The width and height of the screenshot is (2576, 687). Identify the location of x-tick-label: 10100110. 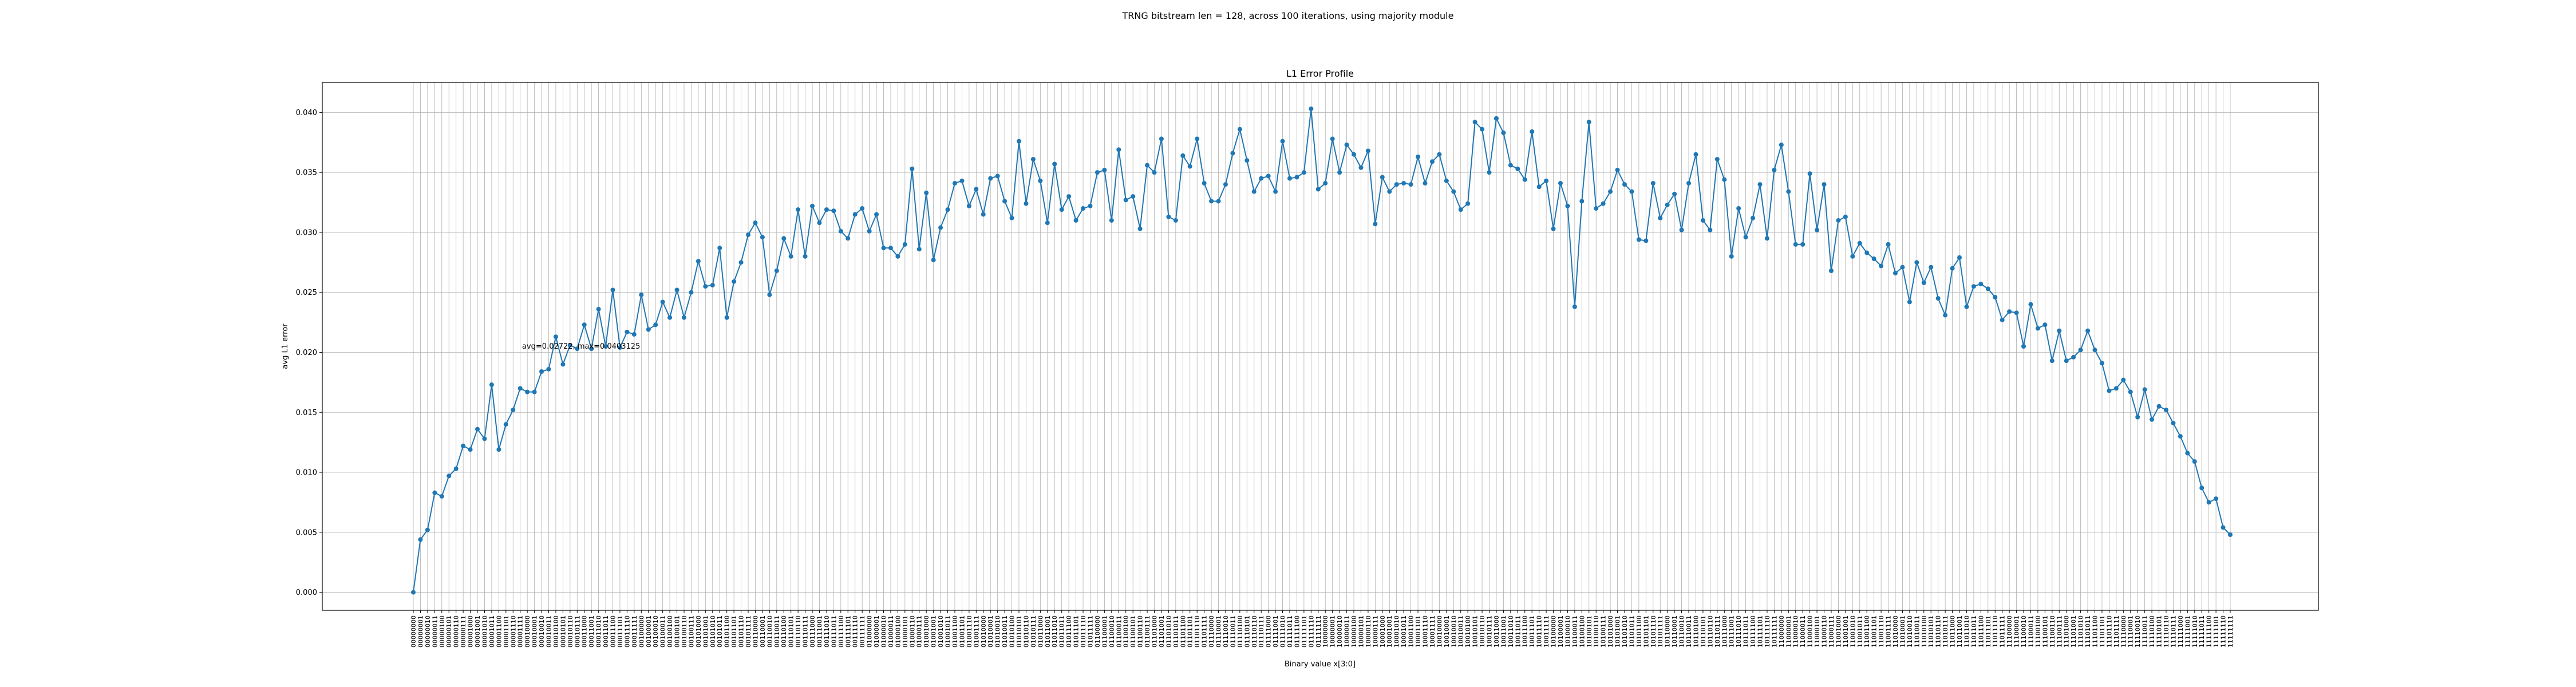
(1596, 631).